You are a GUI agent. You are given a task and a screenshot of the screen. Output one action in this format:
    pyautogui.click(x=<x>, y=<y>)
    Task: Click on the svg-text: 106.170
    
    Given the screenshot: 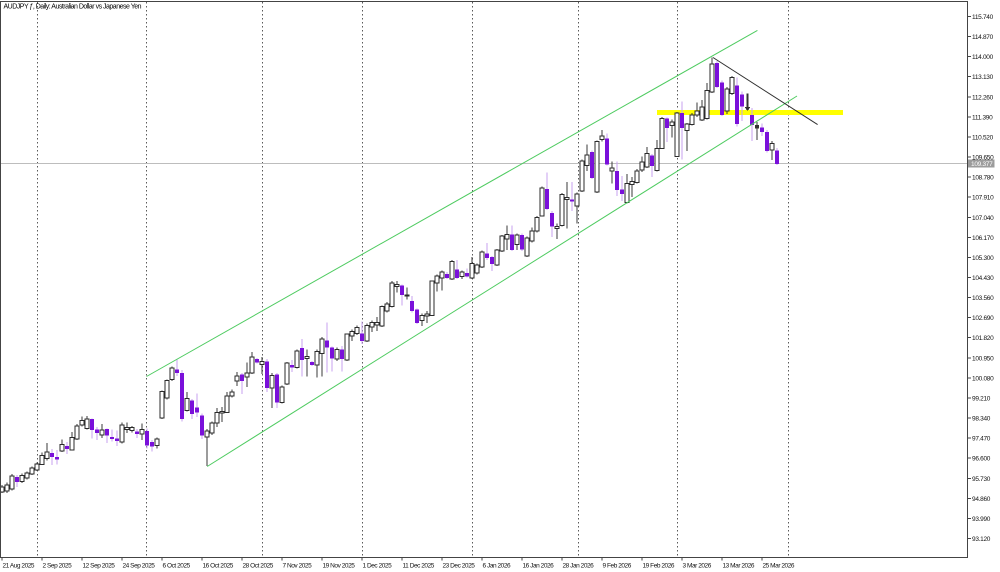 What is the action you would take?
    pyautogui.click(x=983, y=238)
    